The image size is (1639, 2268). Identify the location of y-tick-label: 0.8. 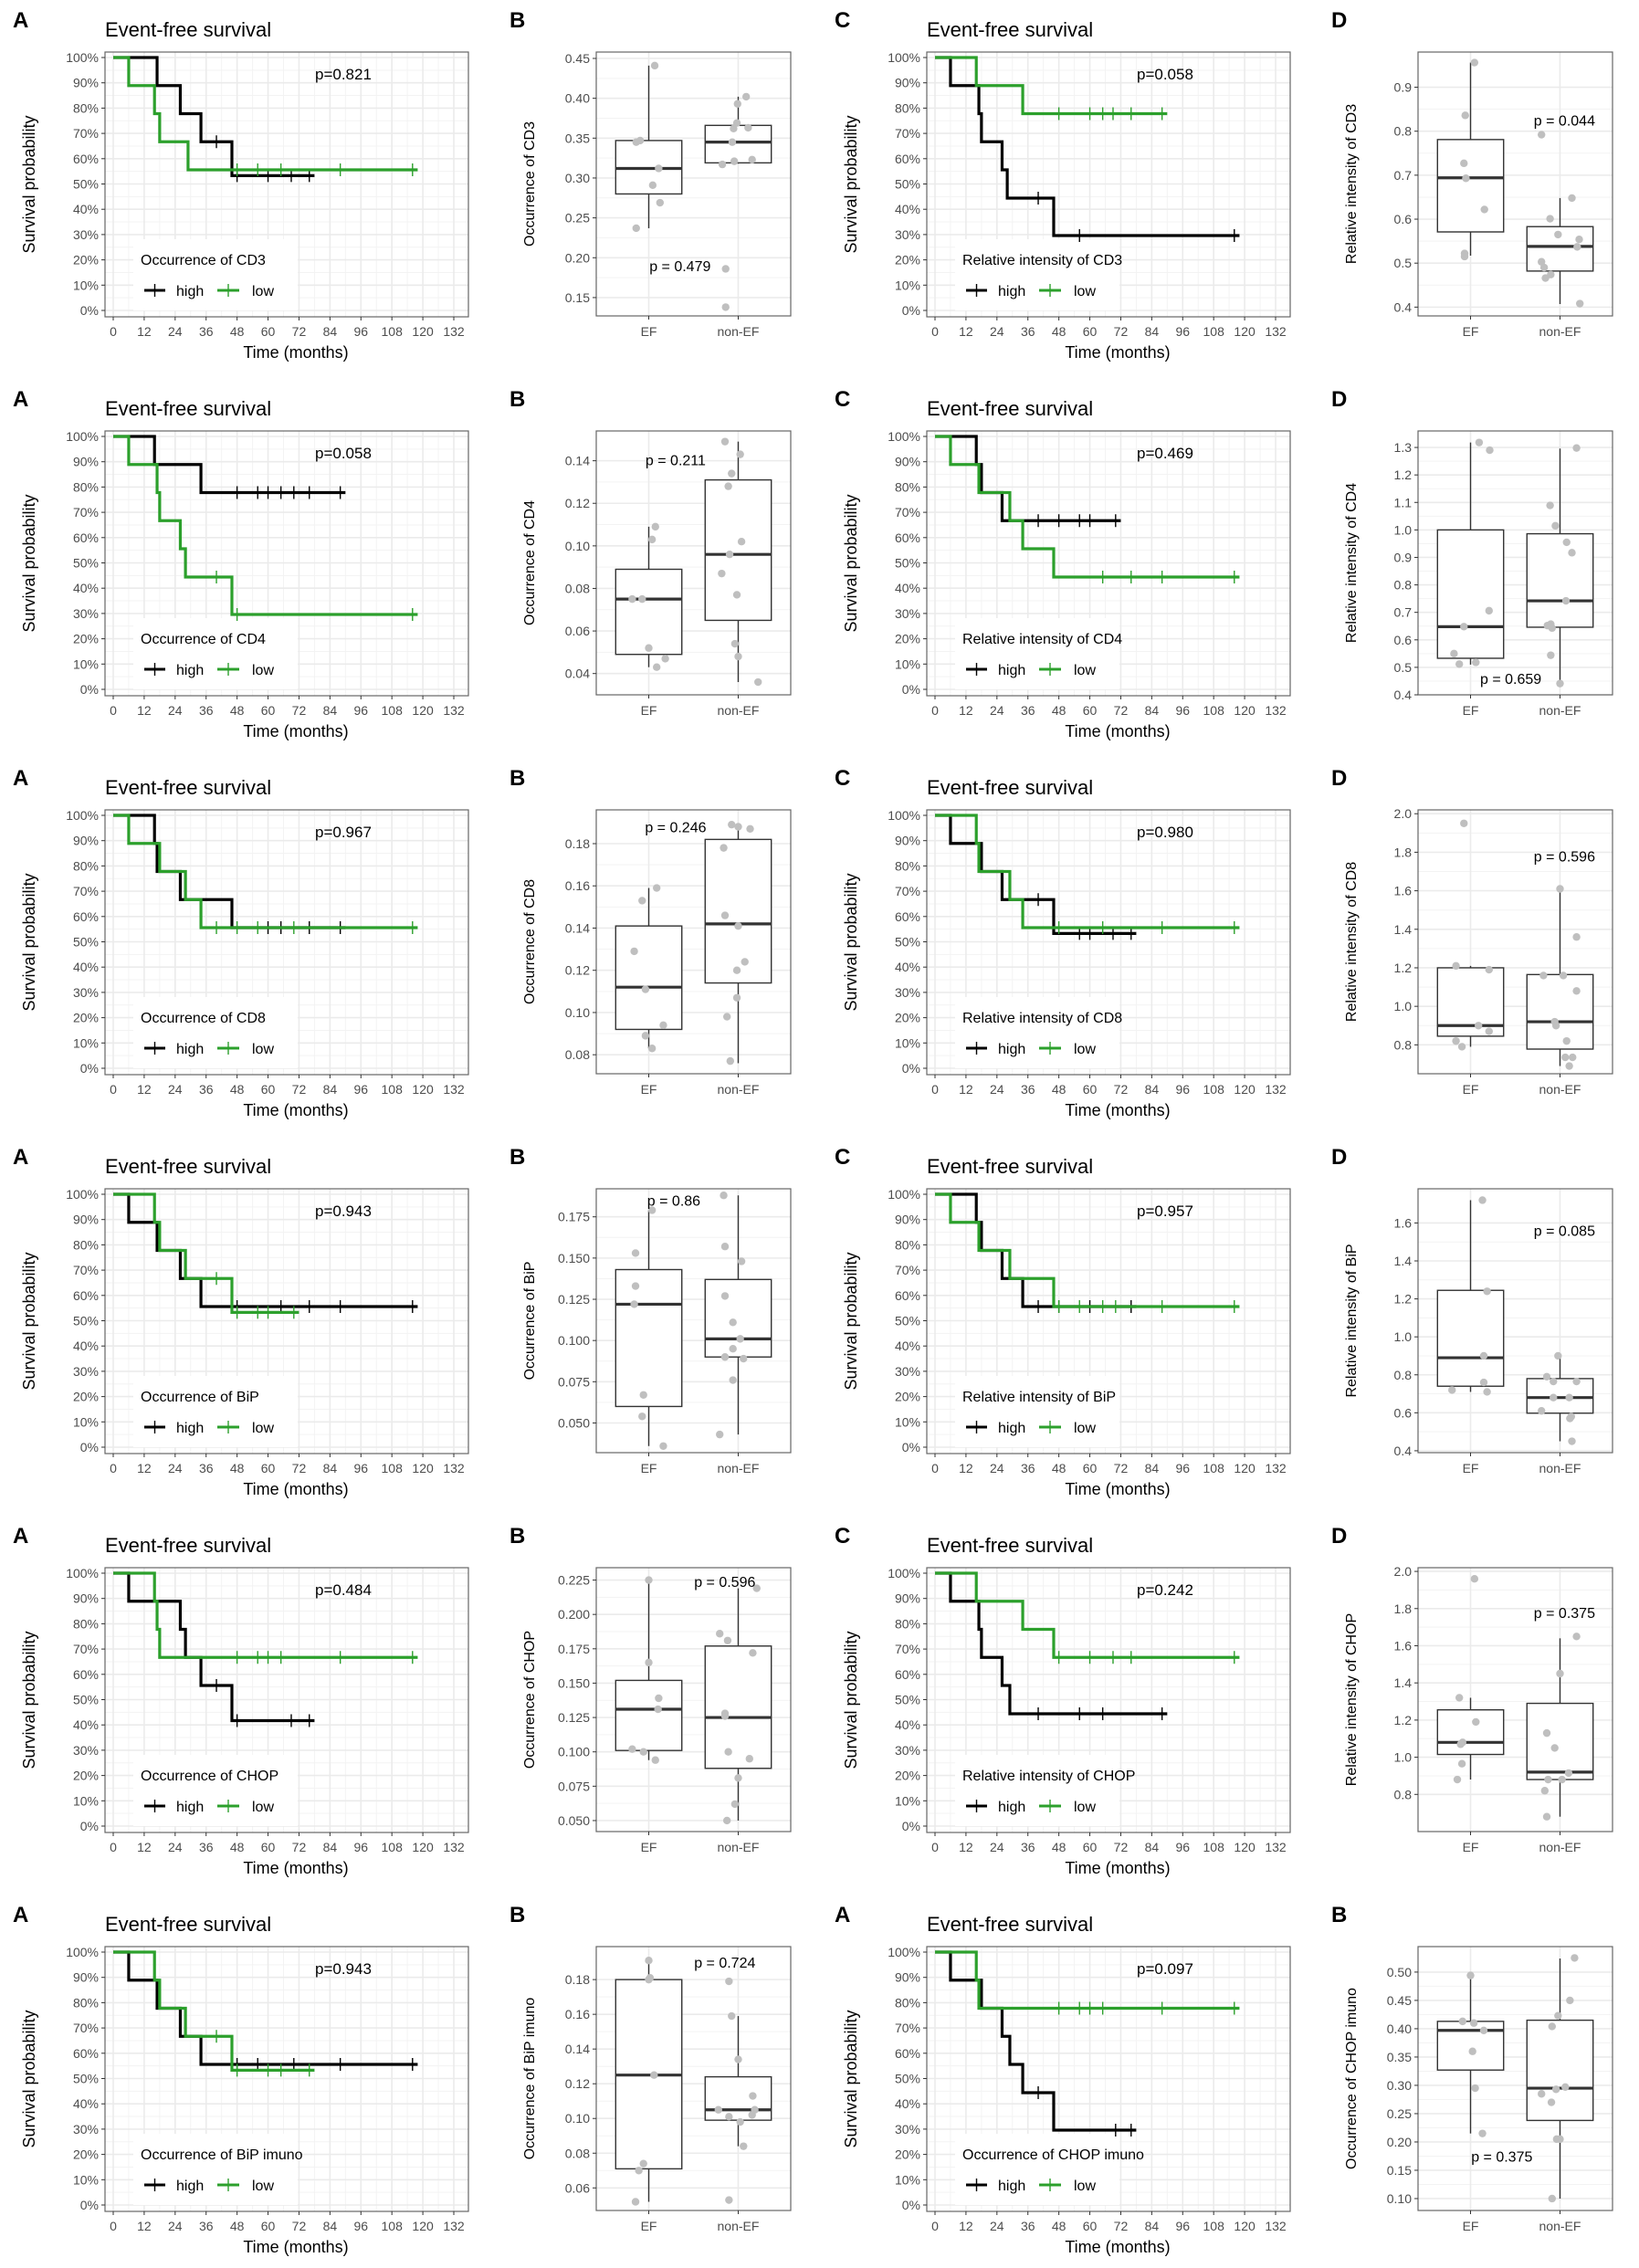
(1403, 131).